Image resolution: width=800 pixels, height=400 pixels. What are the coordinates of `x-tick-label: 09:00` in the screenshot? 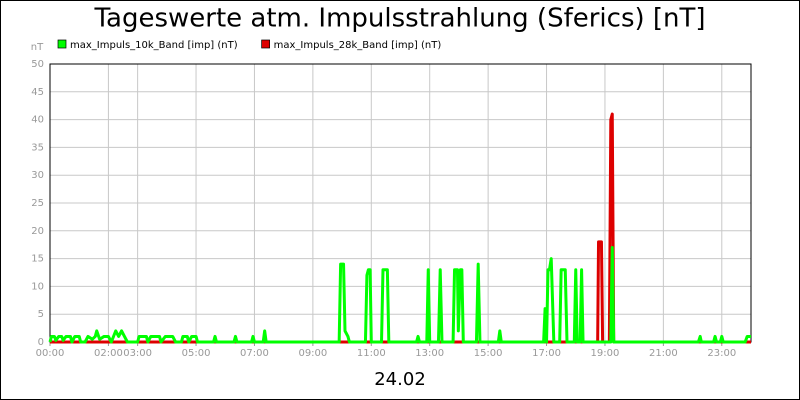 It's located at (312, 353).